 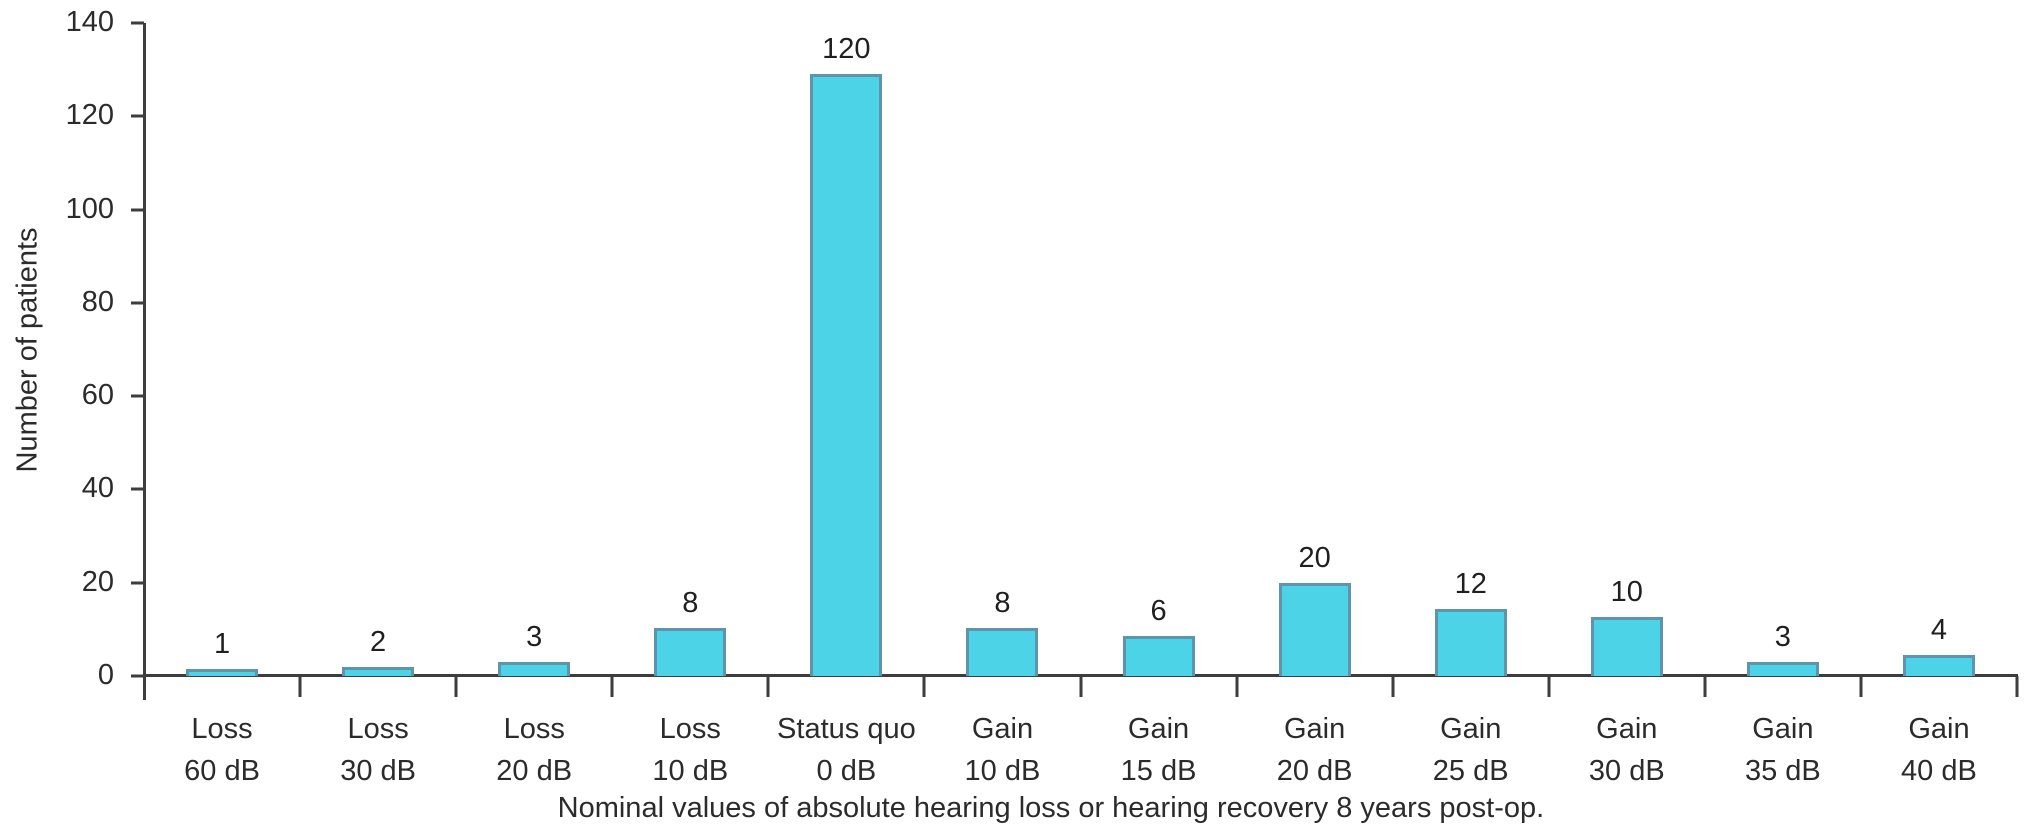 I want to click on bar-gain-40-db, so click(x=1938, y=665).